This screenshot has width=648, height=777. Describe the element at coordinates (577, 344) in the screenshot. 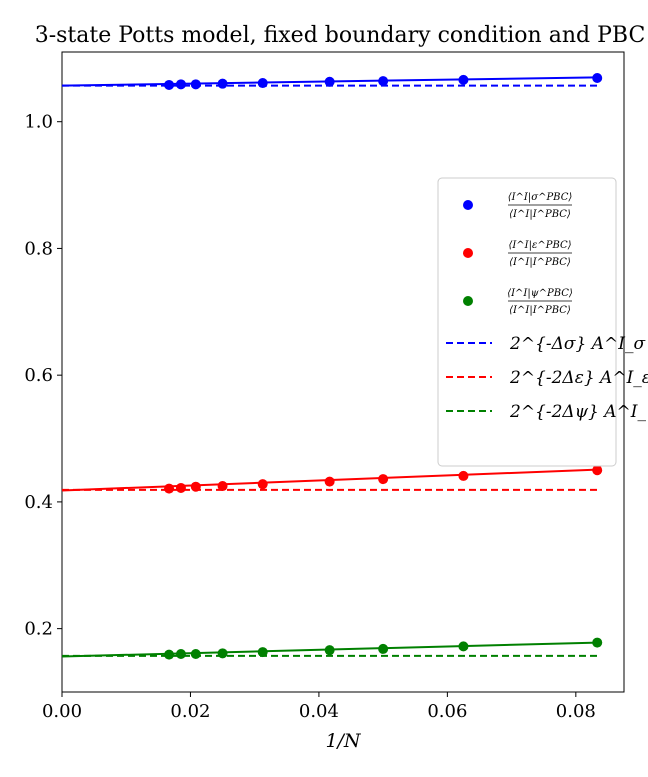

I see `legend-label-reference-0: 2^{-Δσ} A^I_σ` at that location.